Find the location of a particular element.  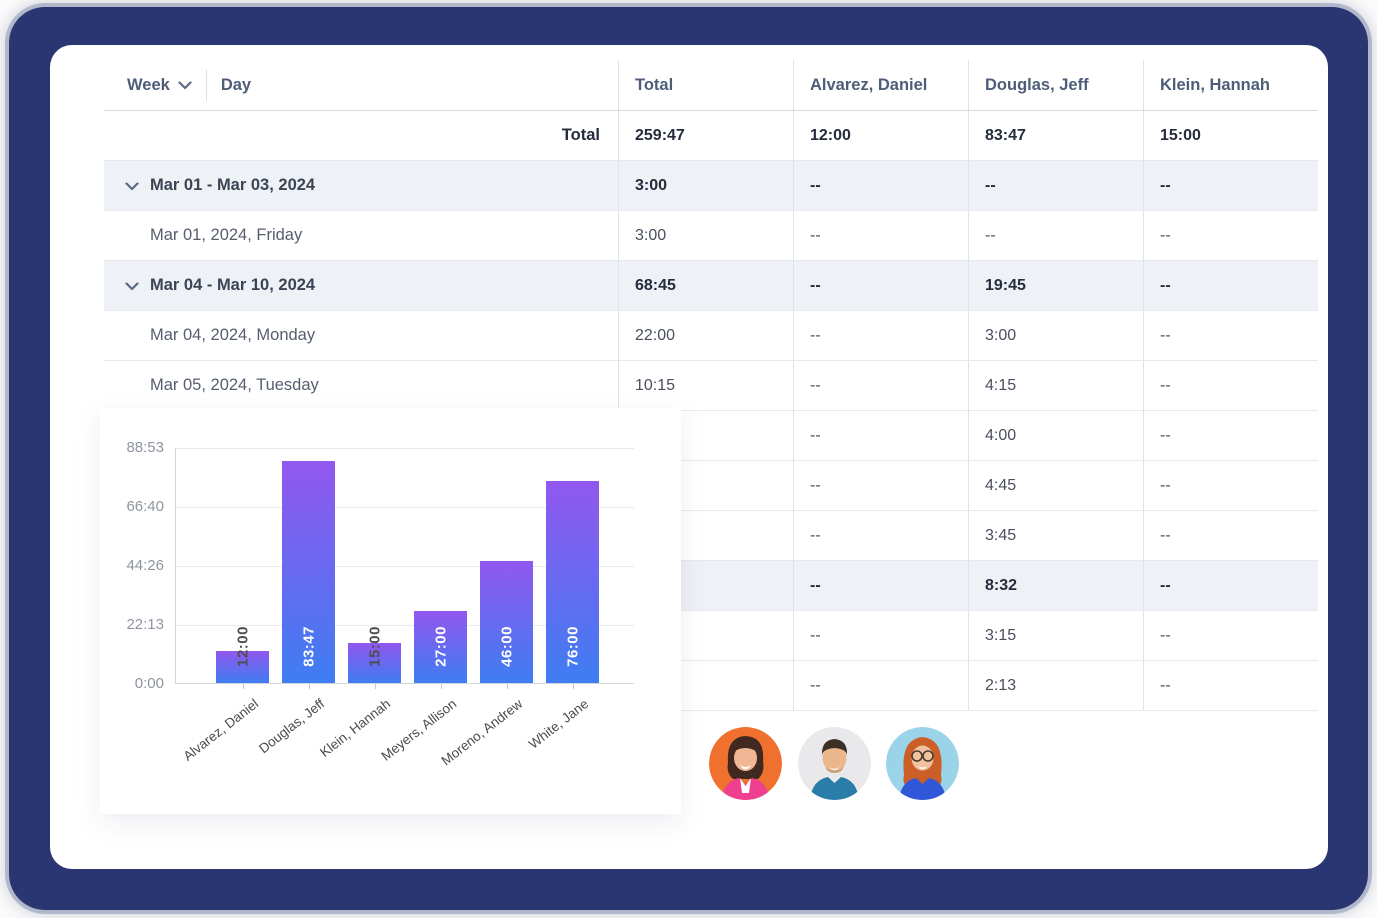

bar-value-label: 12:00 is located at coordinates (242, 646).